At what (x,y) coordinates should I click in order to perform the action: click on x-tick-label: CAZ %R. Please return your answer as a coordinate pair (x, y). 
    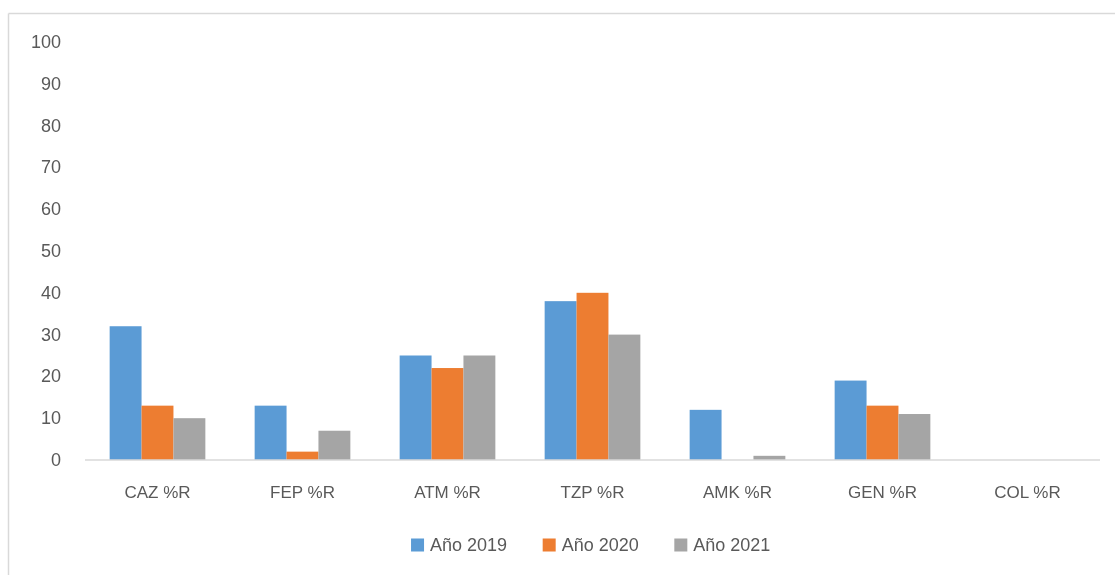
    Looking at the image, I should click on (157, 492).